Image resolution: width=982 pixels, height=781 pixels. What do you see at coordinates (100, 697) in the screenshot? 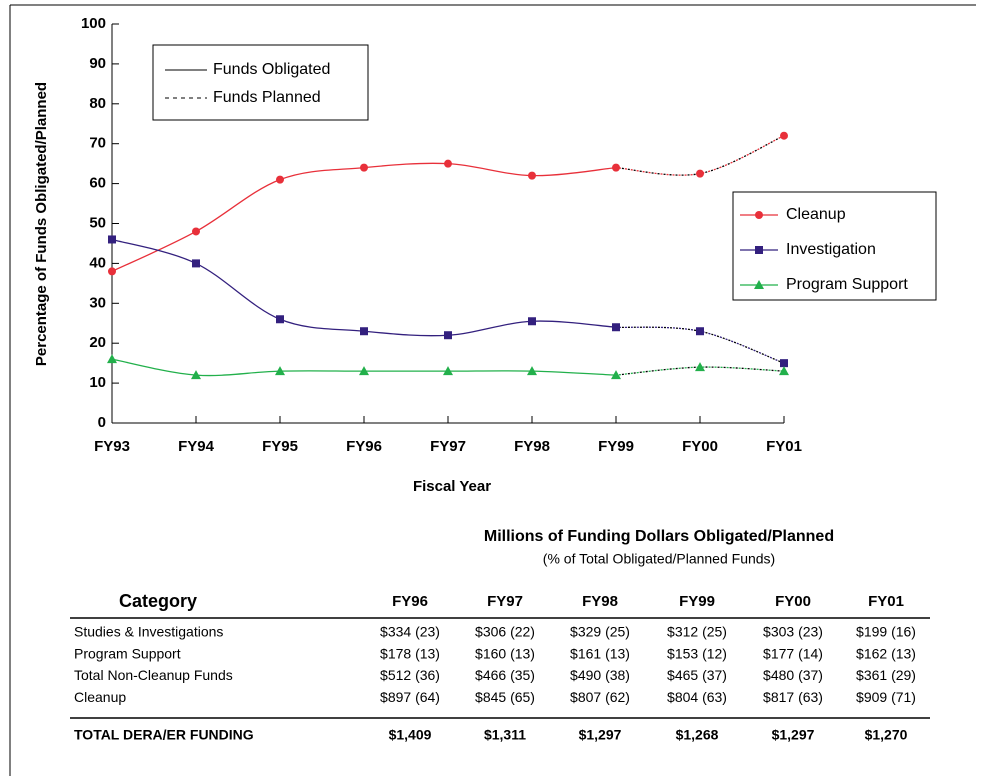
I see `table-cell: Cleanup` at bounding box center [100, 697].